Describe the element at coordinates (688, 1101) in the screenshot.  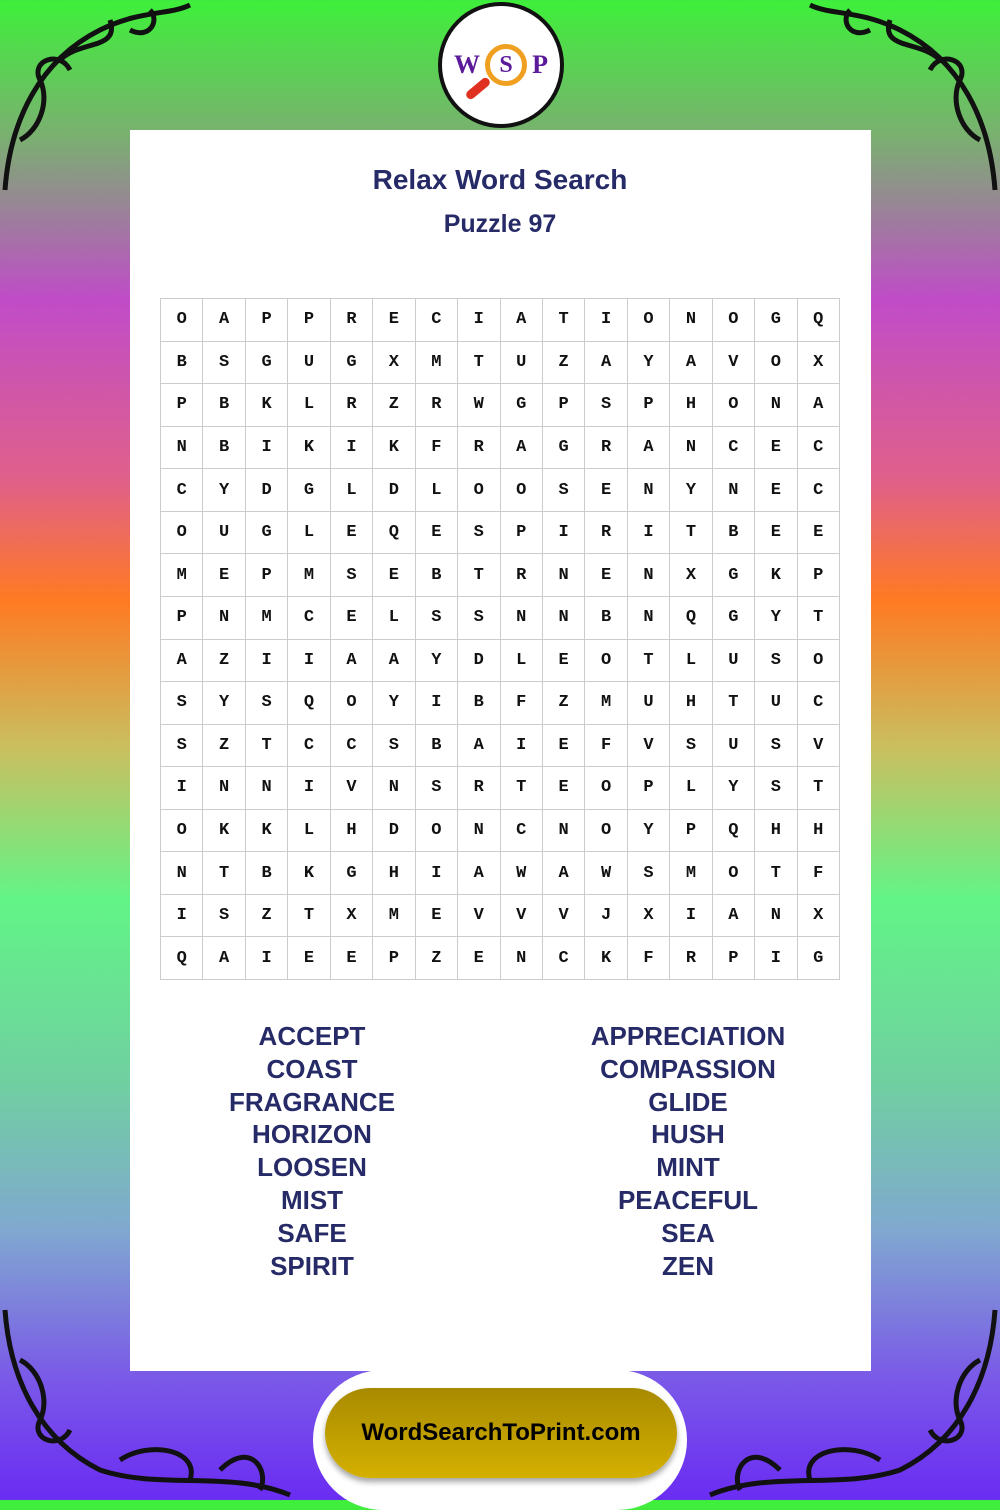
I see `word-list-item: GLIDE` at that location.